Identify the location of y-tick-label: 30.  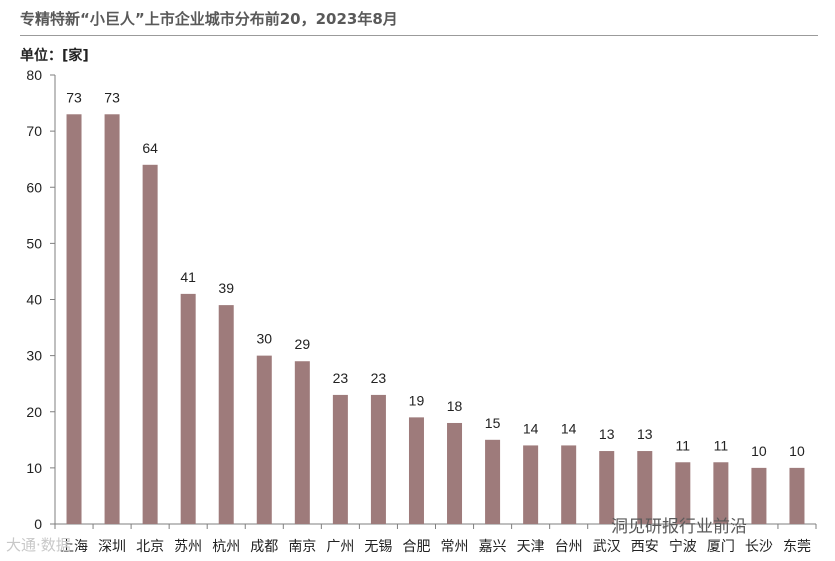
(34, 356).